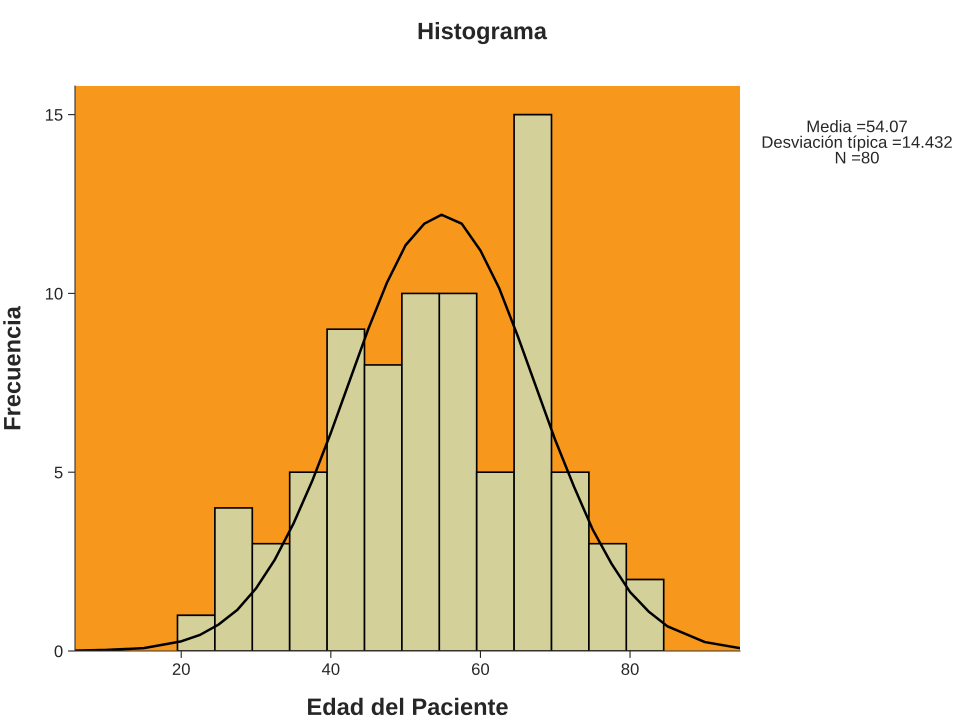 Image resolution: width=963 pixels, height=723 pixels. Describe the element at coordinates (58, 651) in the screenshot. I see `y-tick-label: 0` at that location.